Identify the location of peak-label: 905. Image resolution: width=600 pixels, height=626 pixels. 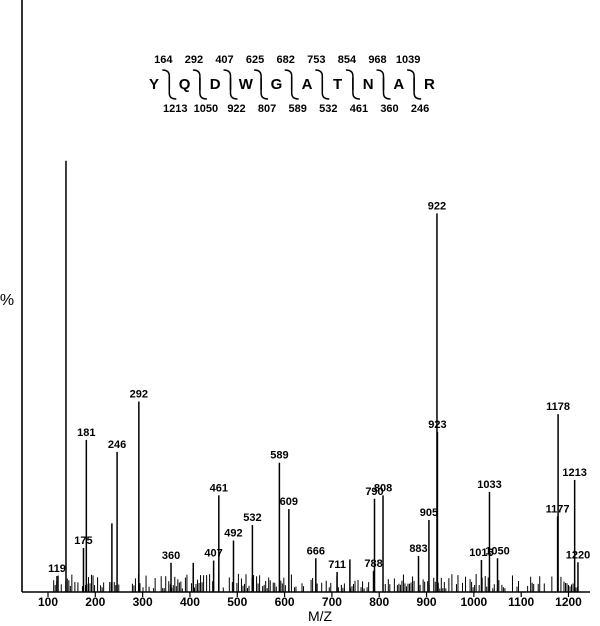
(429, 513).